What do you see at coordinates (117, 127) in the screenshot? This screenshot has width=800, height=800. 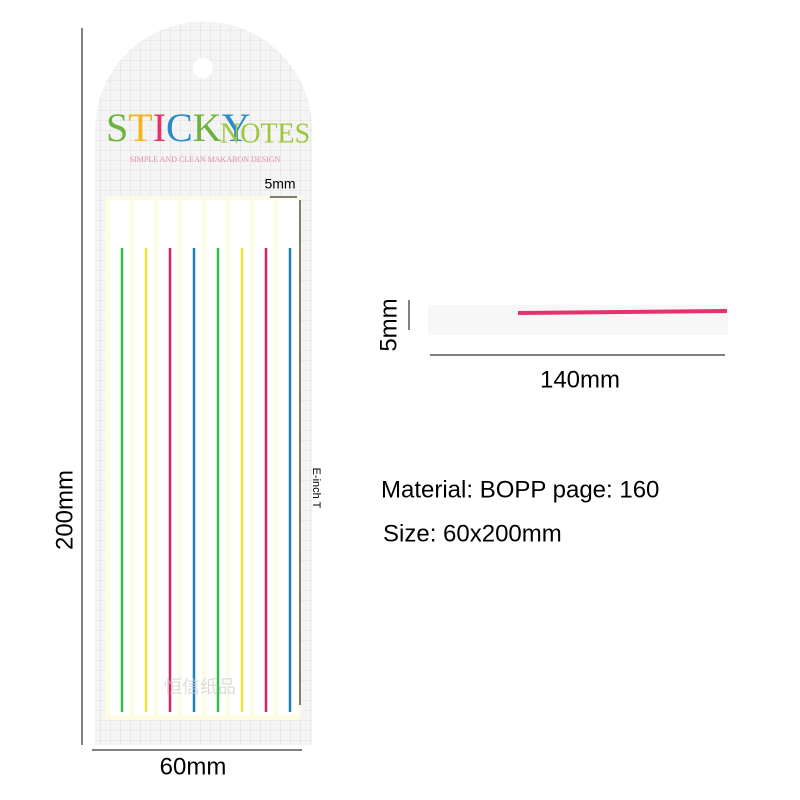 I see `brand-letter: S` at bounding box center [117, 127].